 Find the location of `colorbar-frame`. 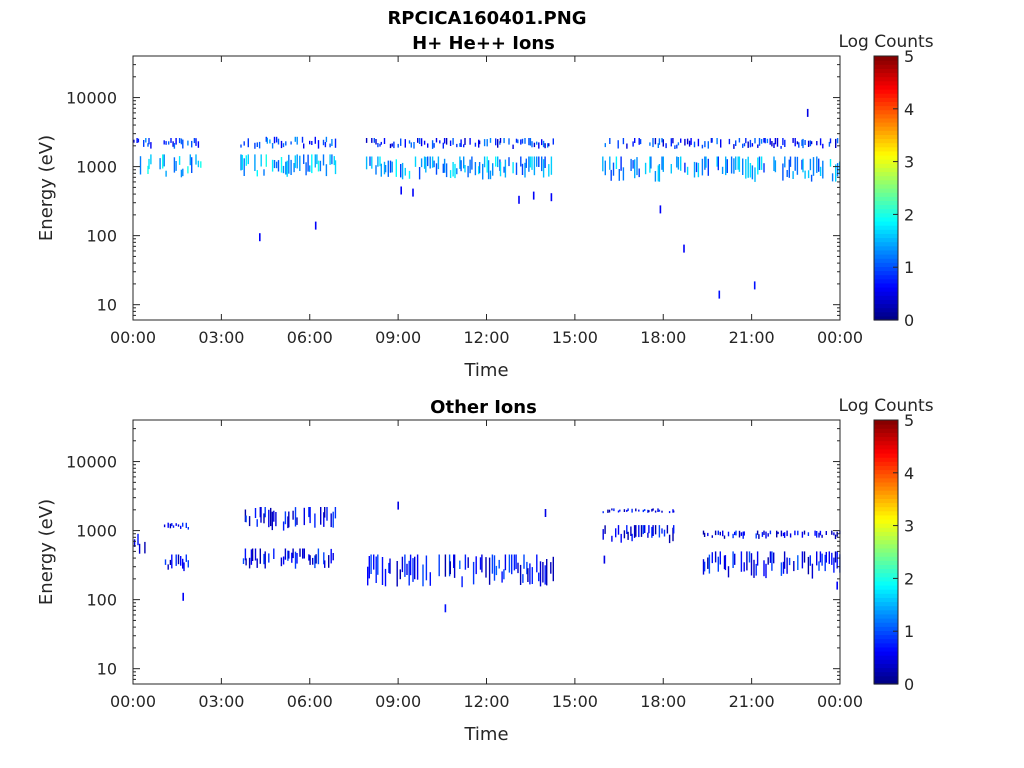

colorbar-frame is located at coordinates (886, 188).